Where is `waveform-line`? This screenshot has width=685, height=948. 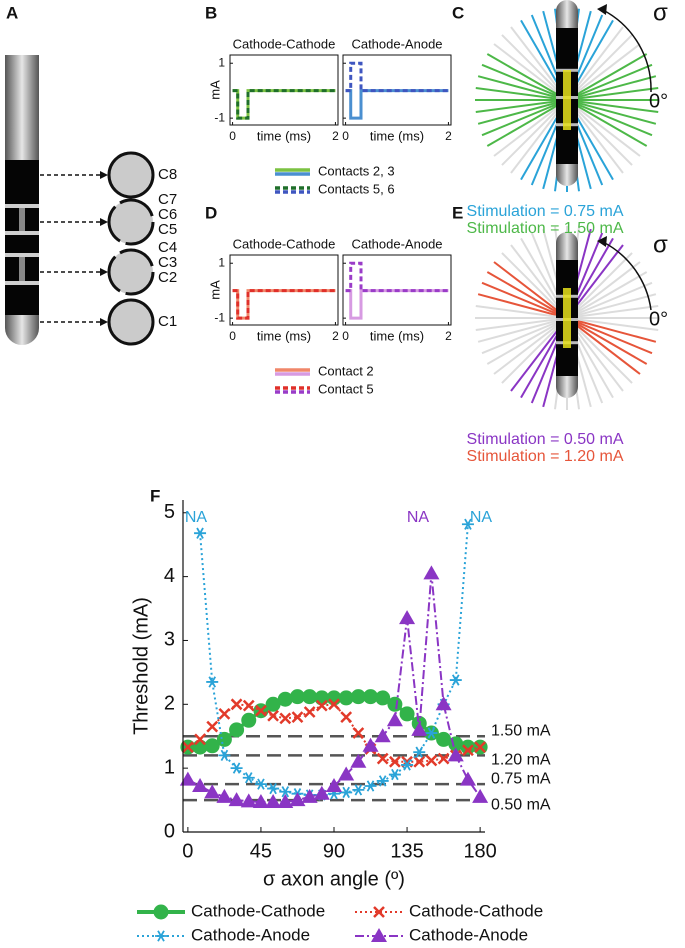 waveform-line is located at coordinates (284, 304).